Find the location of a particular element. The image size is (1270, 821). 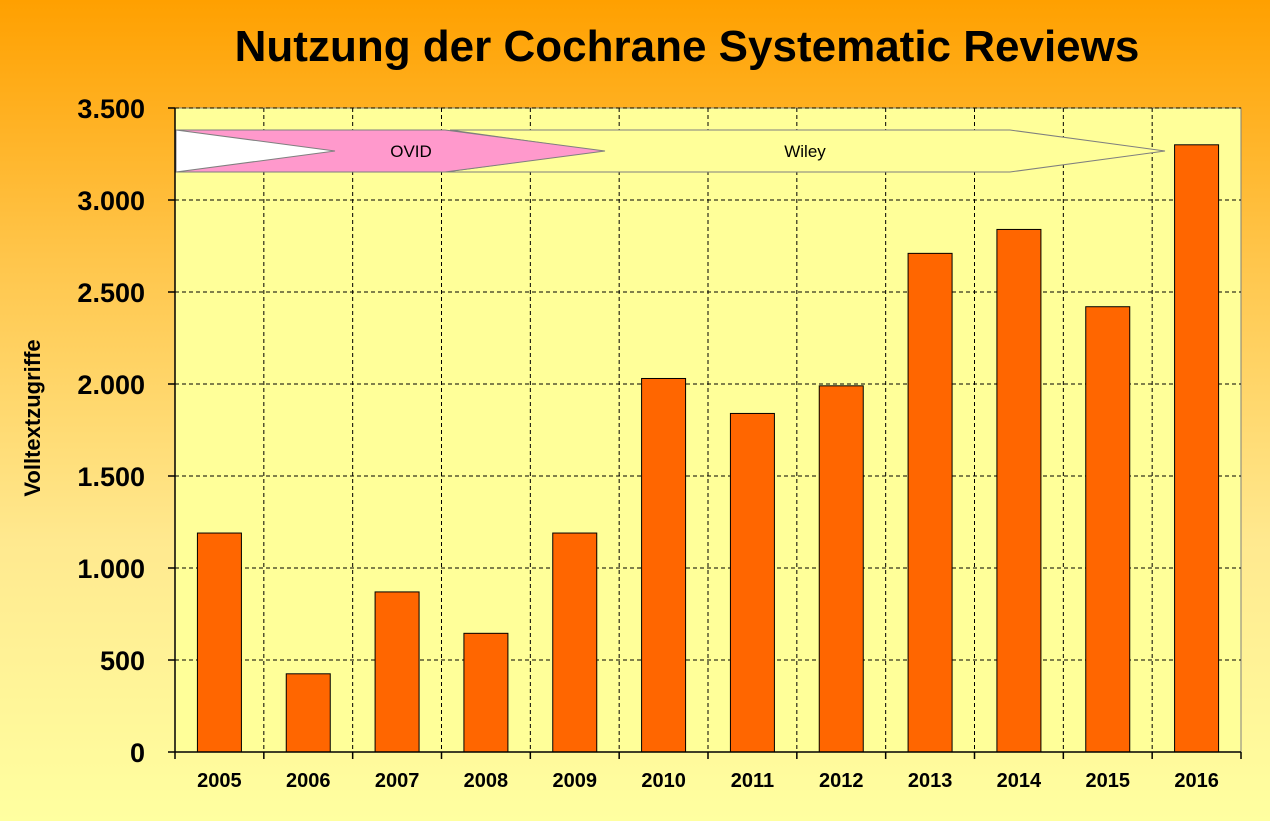

bar-2013 is located at coordinates (930, 502).